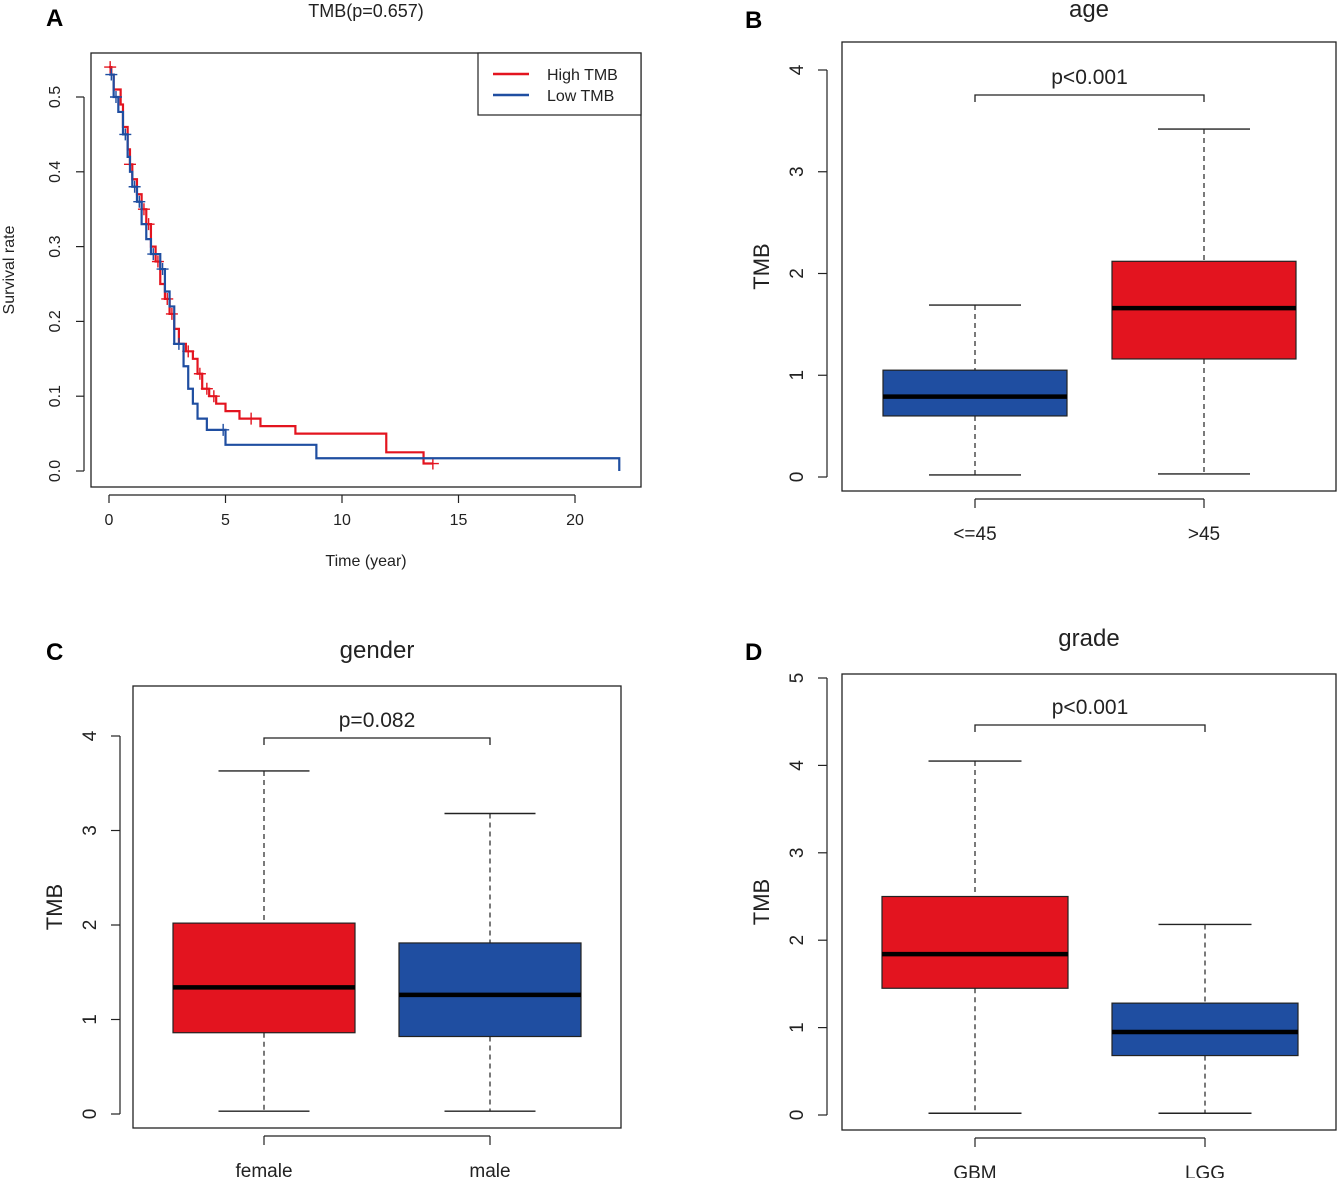  What do you see at coordinates (9, 269) in the screenshot?
I see `y-axis-title: Survival rate` at bounding box center [9, 269].